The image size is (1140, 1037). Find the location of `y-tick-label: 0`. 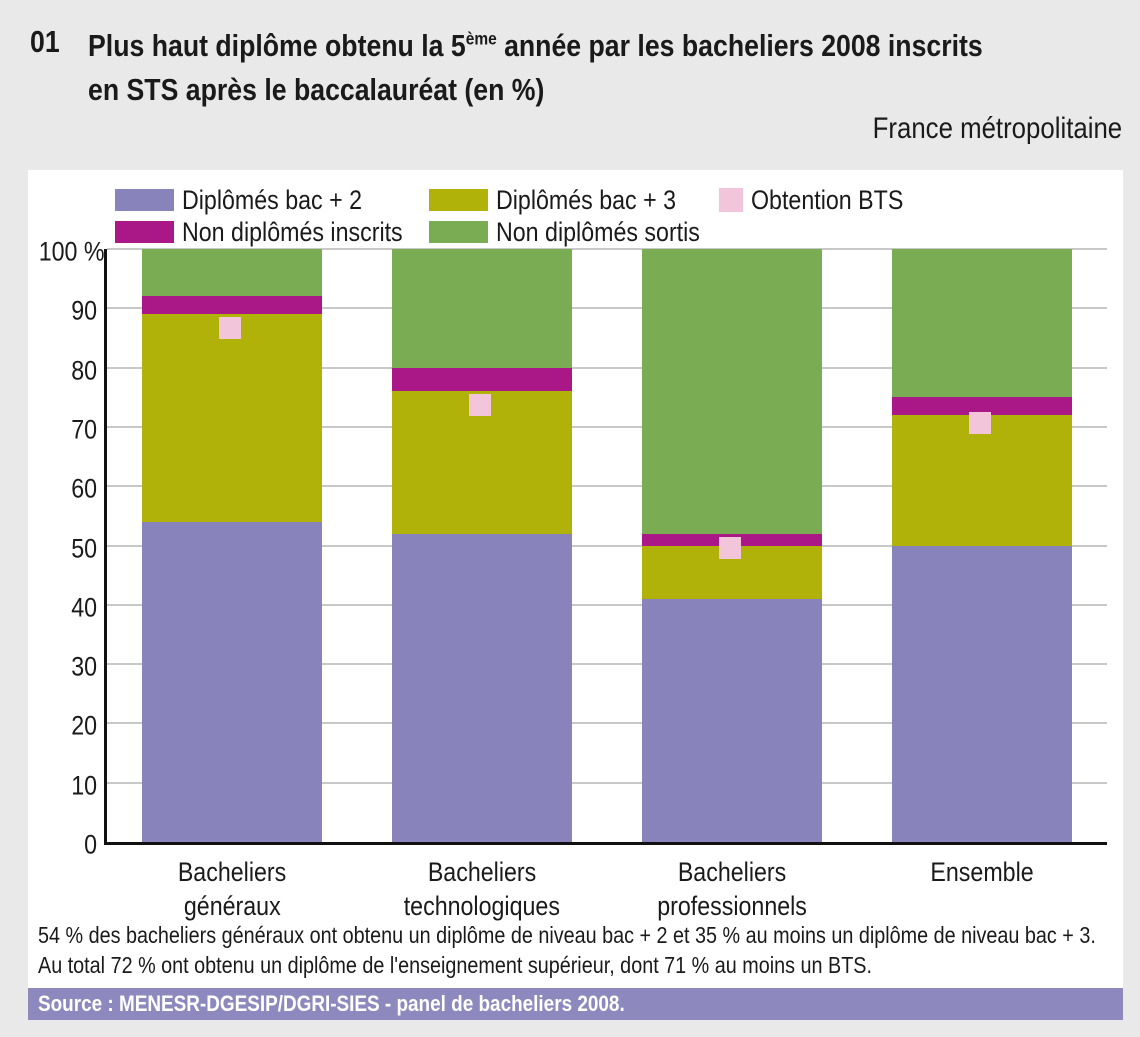

y-tick-label: 0 is located at coordinates (90, 844).